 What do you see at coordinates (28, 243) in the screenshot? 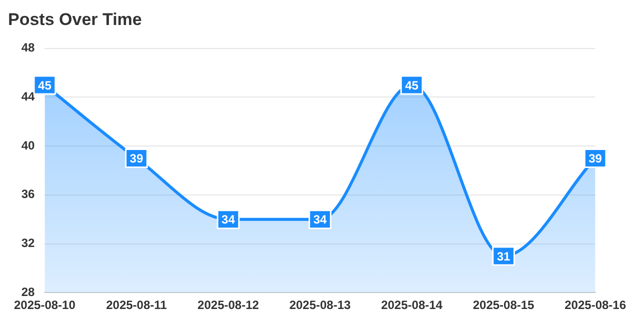
I see `y-tick-label: 32` at bounding box center [28, 243].